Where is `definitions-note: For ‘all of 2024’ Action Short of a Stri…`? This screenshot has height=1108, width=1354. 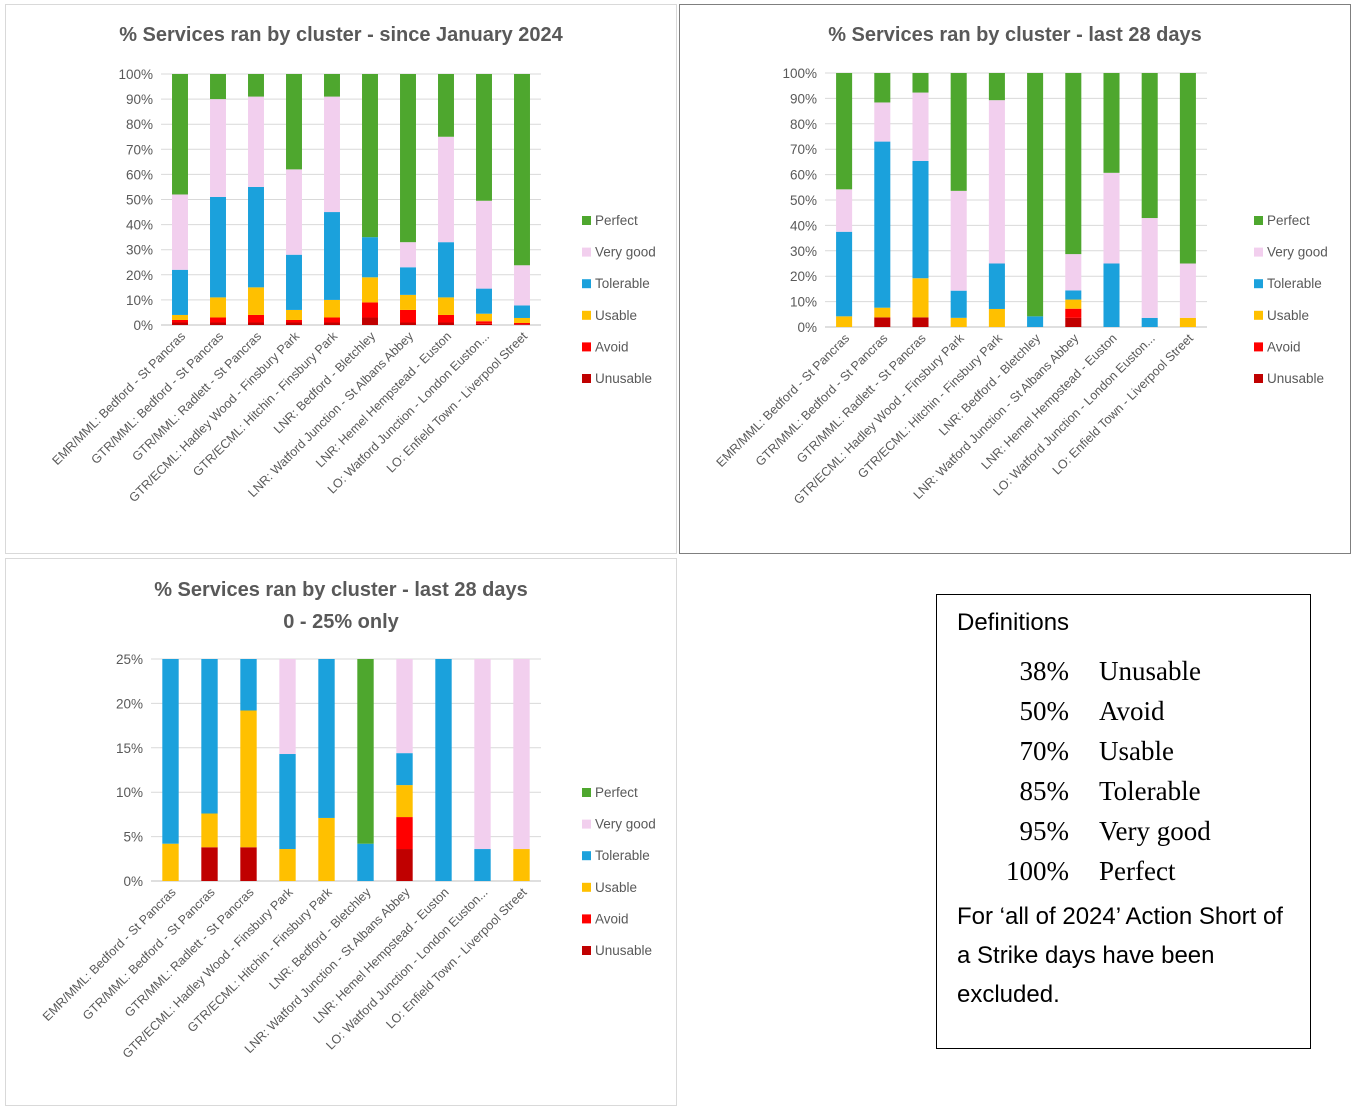 definitions-note: For ‘all of 2024’ Action Short of a Stri… is located at coordinates (1120, 955).